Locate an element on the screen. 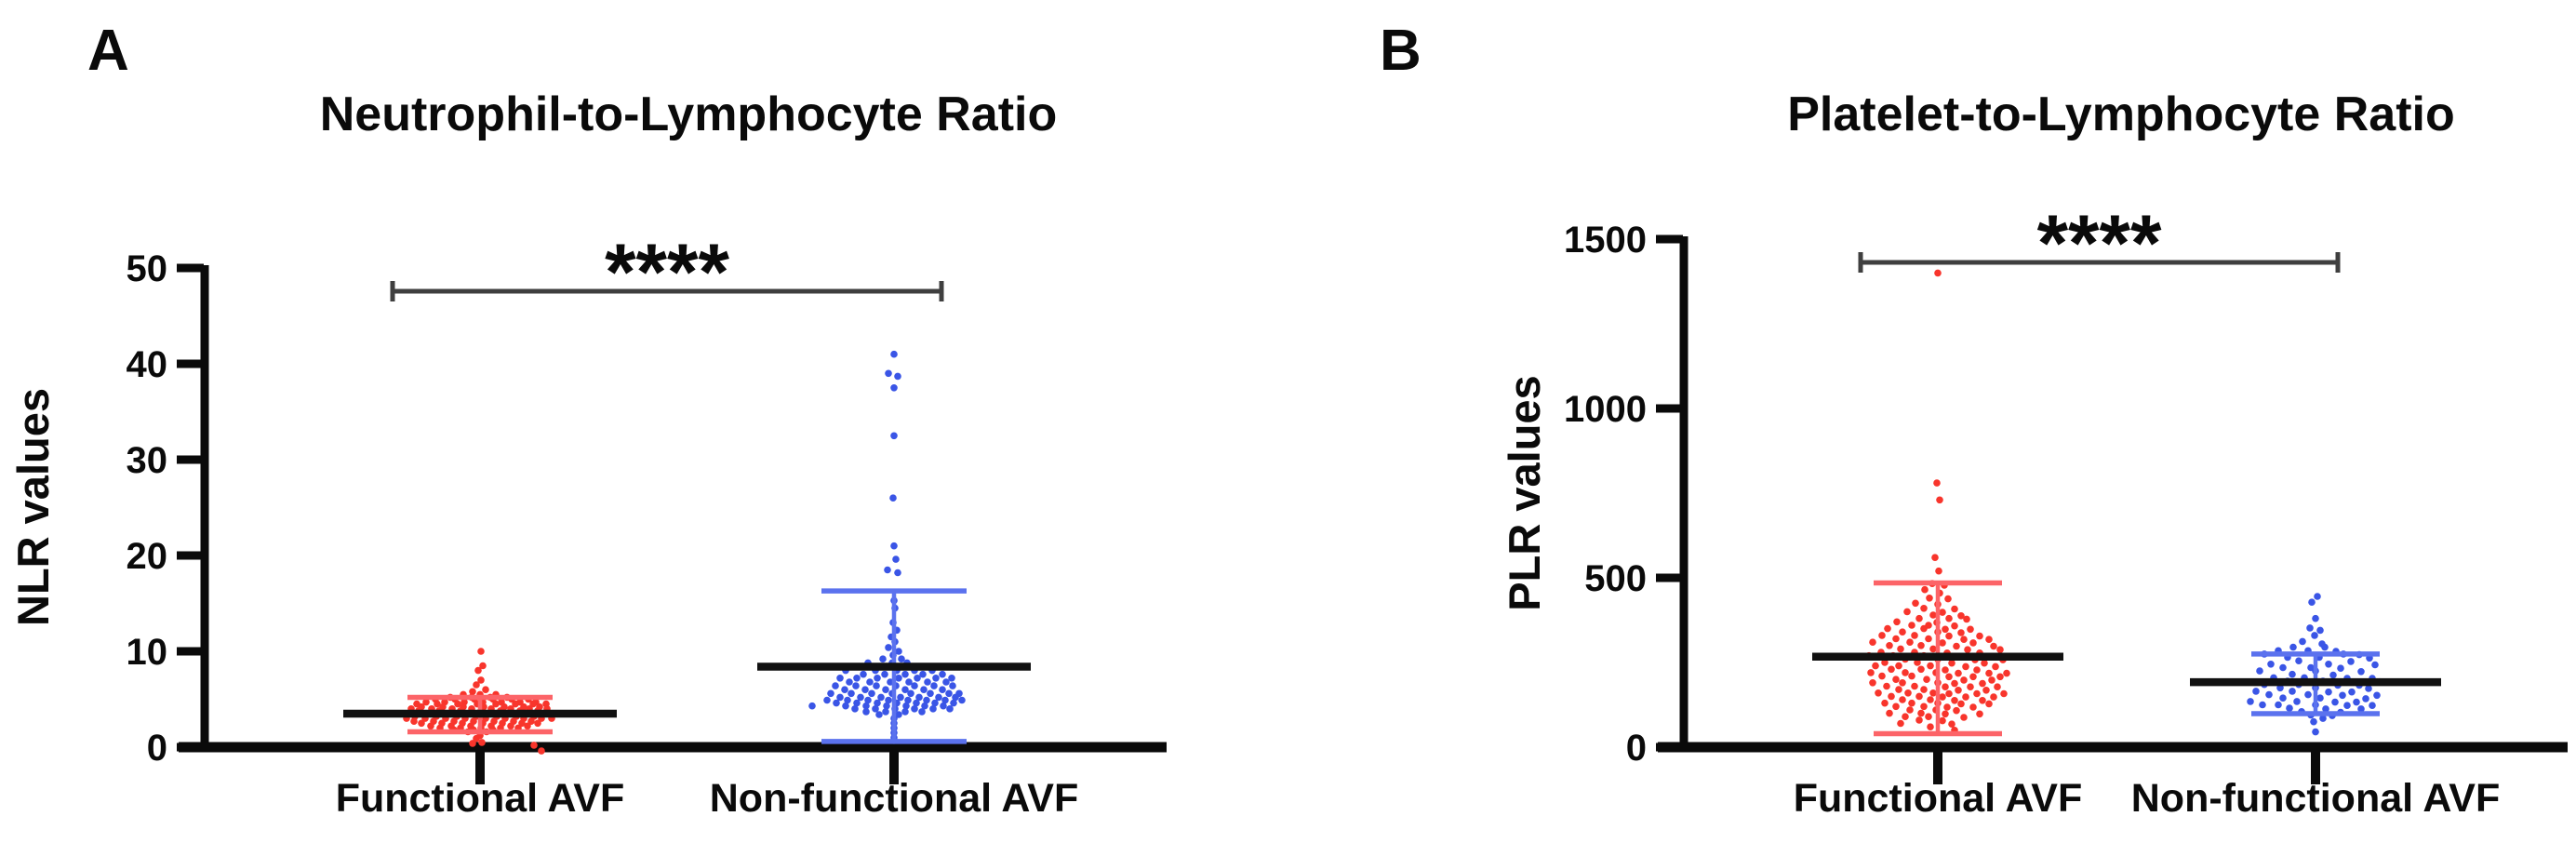 This screenshot has width=2576, height=843. y-tick-label: 20 is located at coordinates (147, 557).